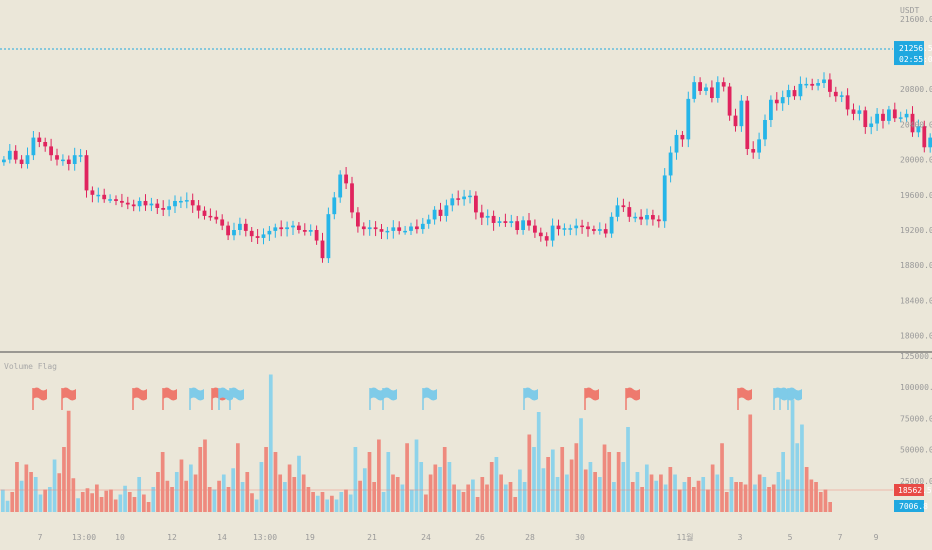 The width and height of the screenshot is (932, 550). What do you see at coordinates (916, 356) in the screenshot?
I see `volume-axis-label: 125000.0` at bounding box center [916, 356].